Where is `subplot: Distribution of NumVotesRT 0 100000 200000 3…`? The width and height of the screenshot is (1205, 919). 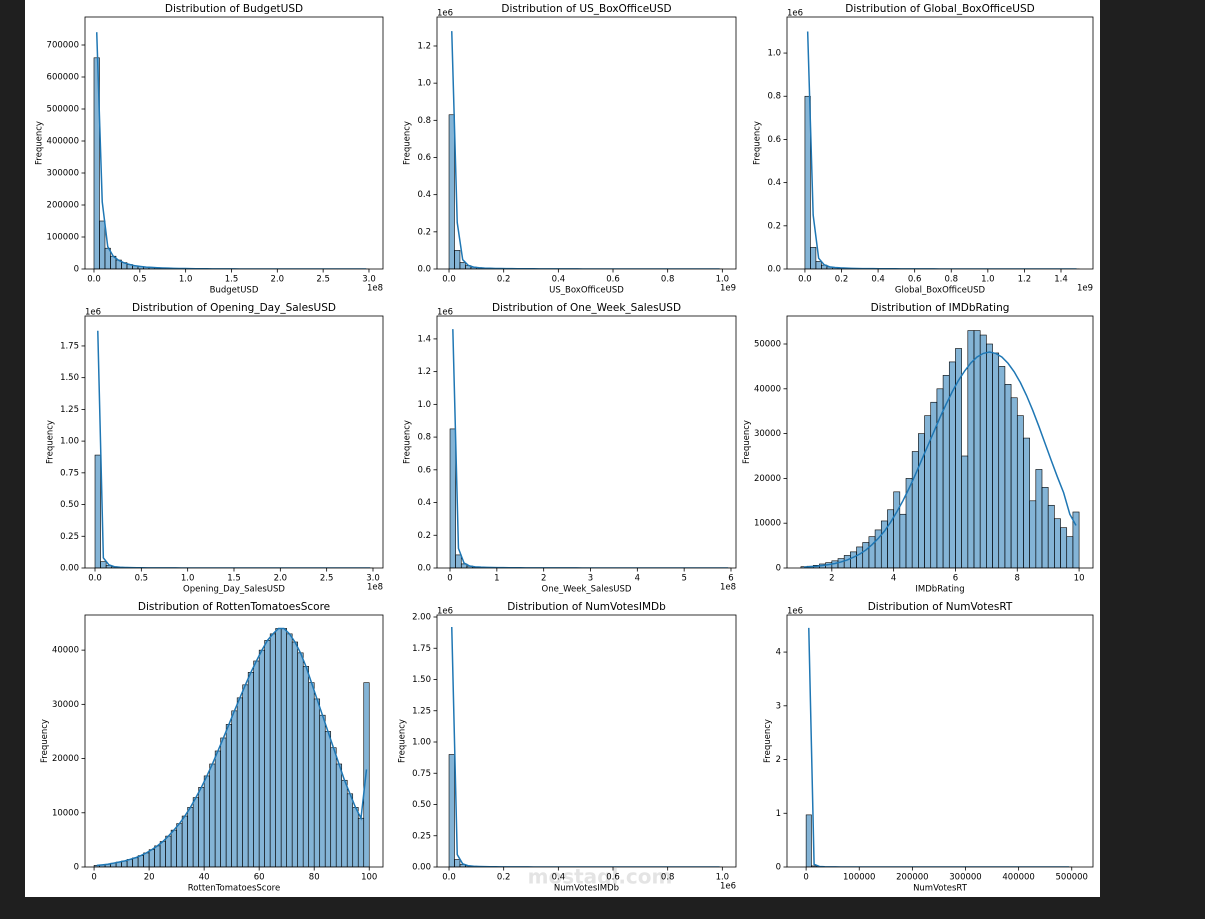 subplot: Distribution of NumVotesRT 0 100000 200000 3… is located at coordinates (928, 747).